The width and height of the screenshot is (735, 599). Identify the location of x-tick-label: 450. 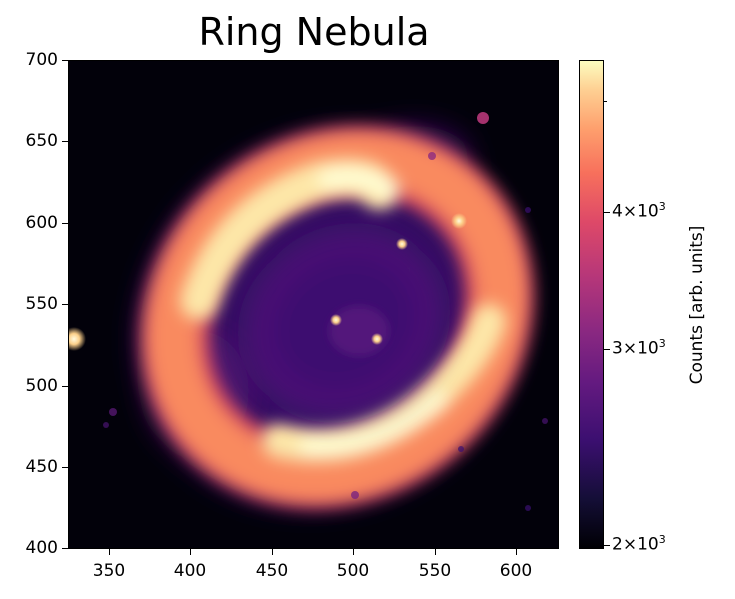
(272, 571).